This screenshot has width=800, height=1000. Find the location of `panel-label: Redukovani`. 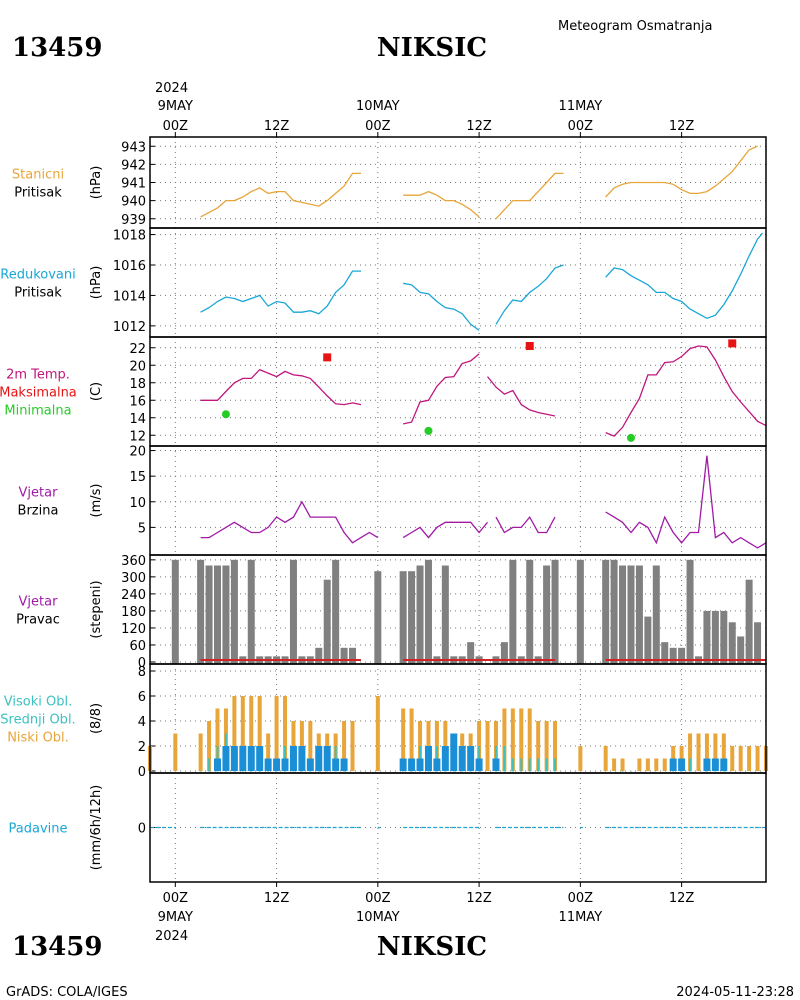

panel-label: Redukovani is located at coordinates (37, 275).